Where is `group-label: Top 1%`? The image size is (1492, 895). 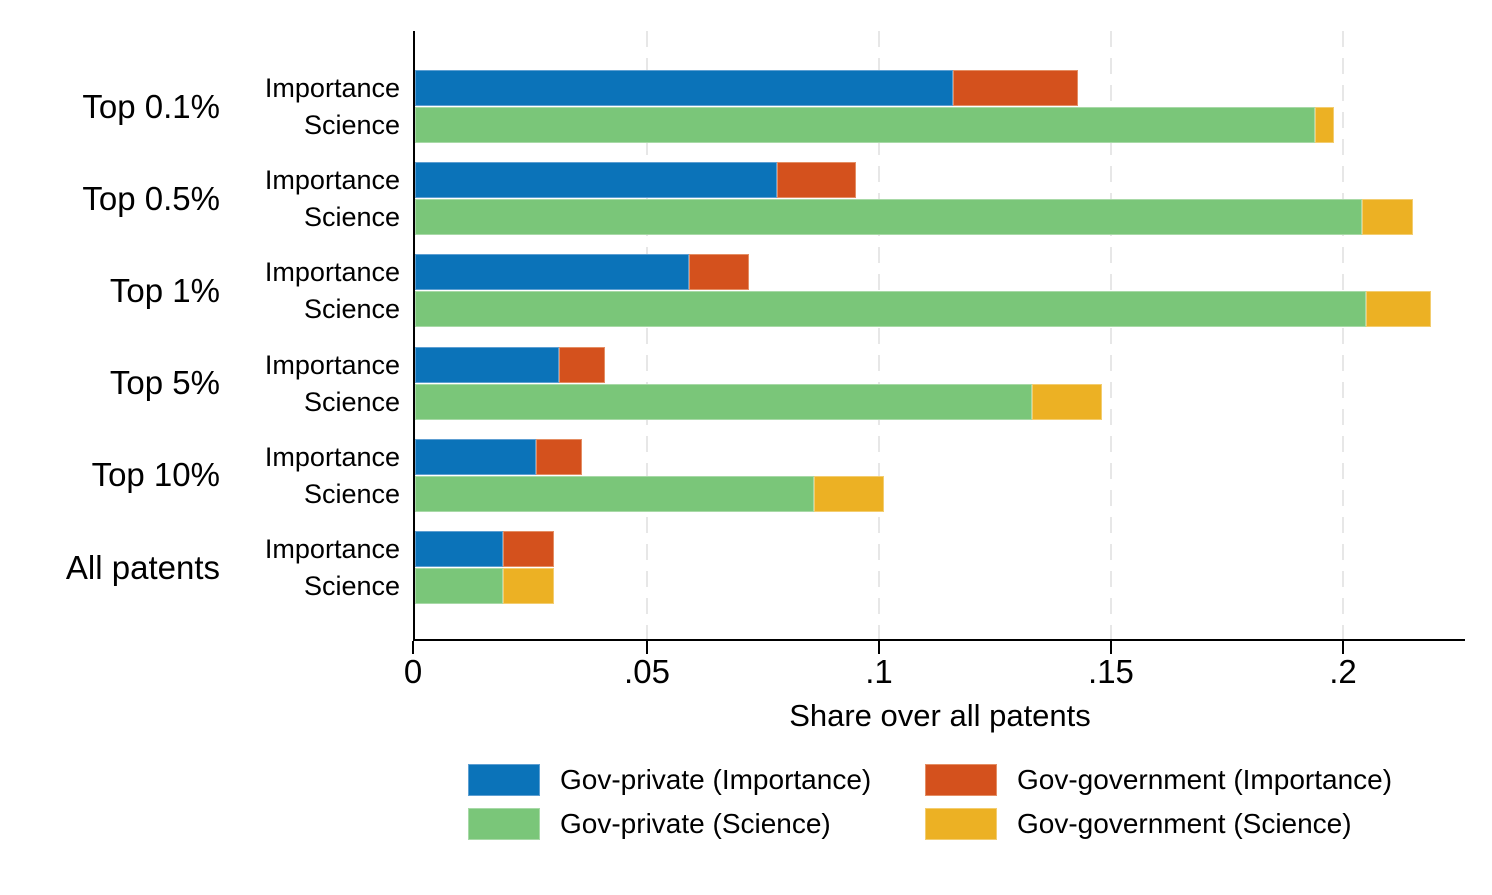
group-label: Top 1% is located at coordinates (164, 290).